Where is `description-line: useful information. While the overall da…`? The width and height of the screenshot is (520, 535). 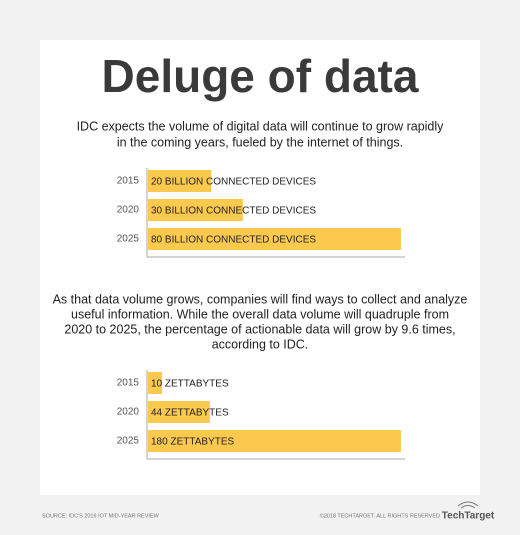
description-line: useful information. While the overall da… is located at coordinates (260, 314).